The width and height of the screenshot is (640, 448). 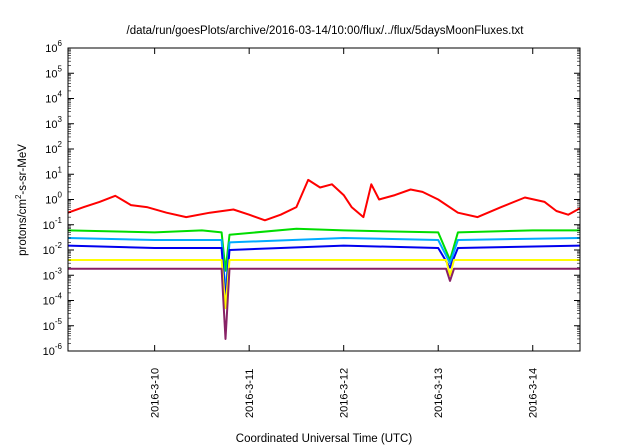 I want to click on y-tick-label-exponent: -2, so click(x=59, y=245).